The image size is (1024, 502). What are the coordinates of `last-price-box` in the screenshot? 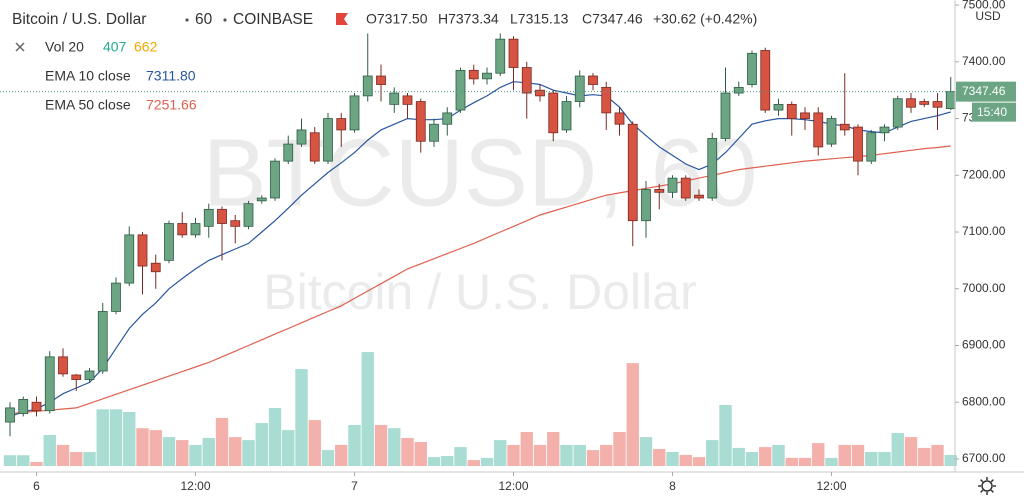 It's located at (986, 91).